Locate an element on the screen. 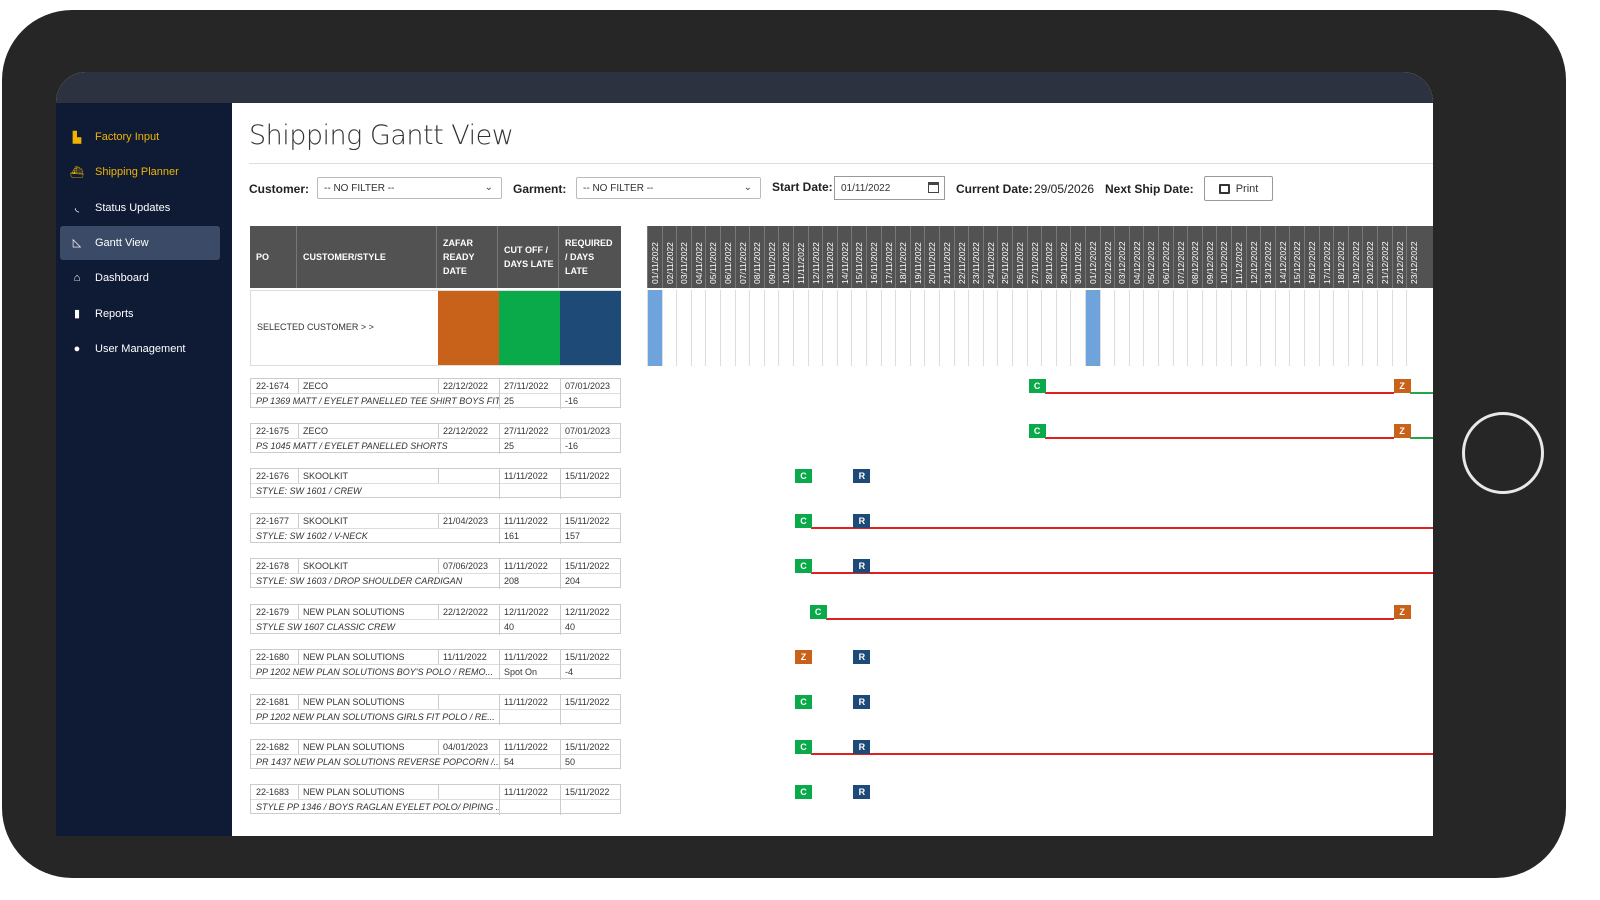 The image size is (1600, 900). sidebar-item-shipping-planner: ⛴ Shipping Planner is located at coordinates (140, 172).